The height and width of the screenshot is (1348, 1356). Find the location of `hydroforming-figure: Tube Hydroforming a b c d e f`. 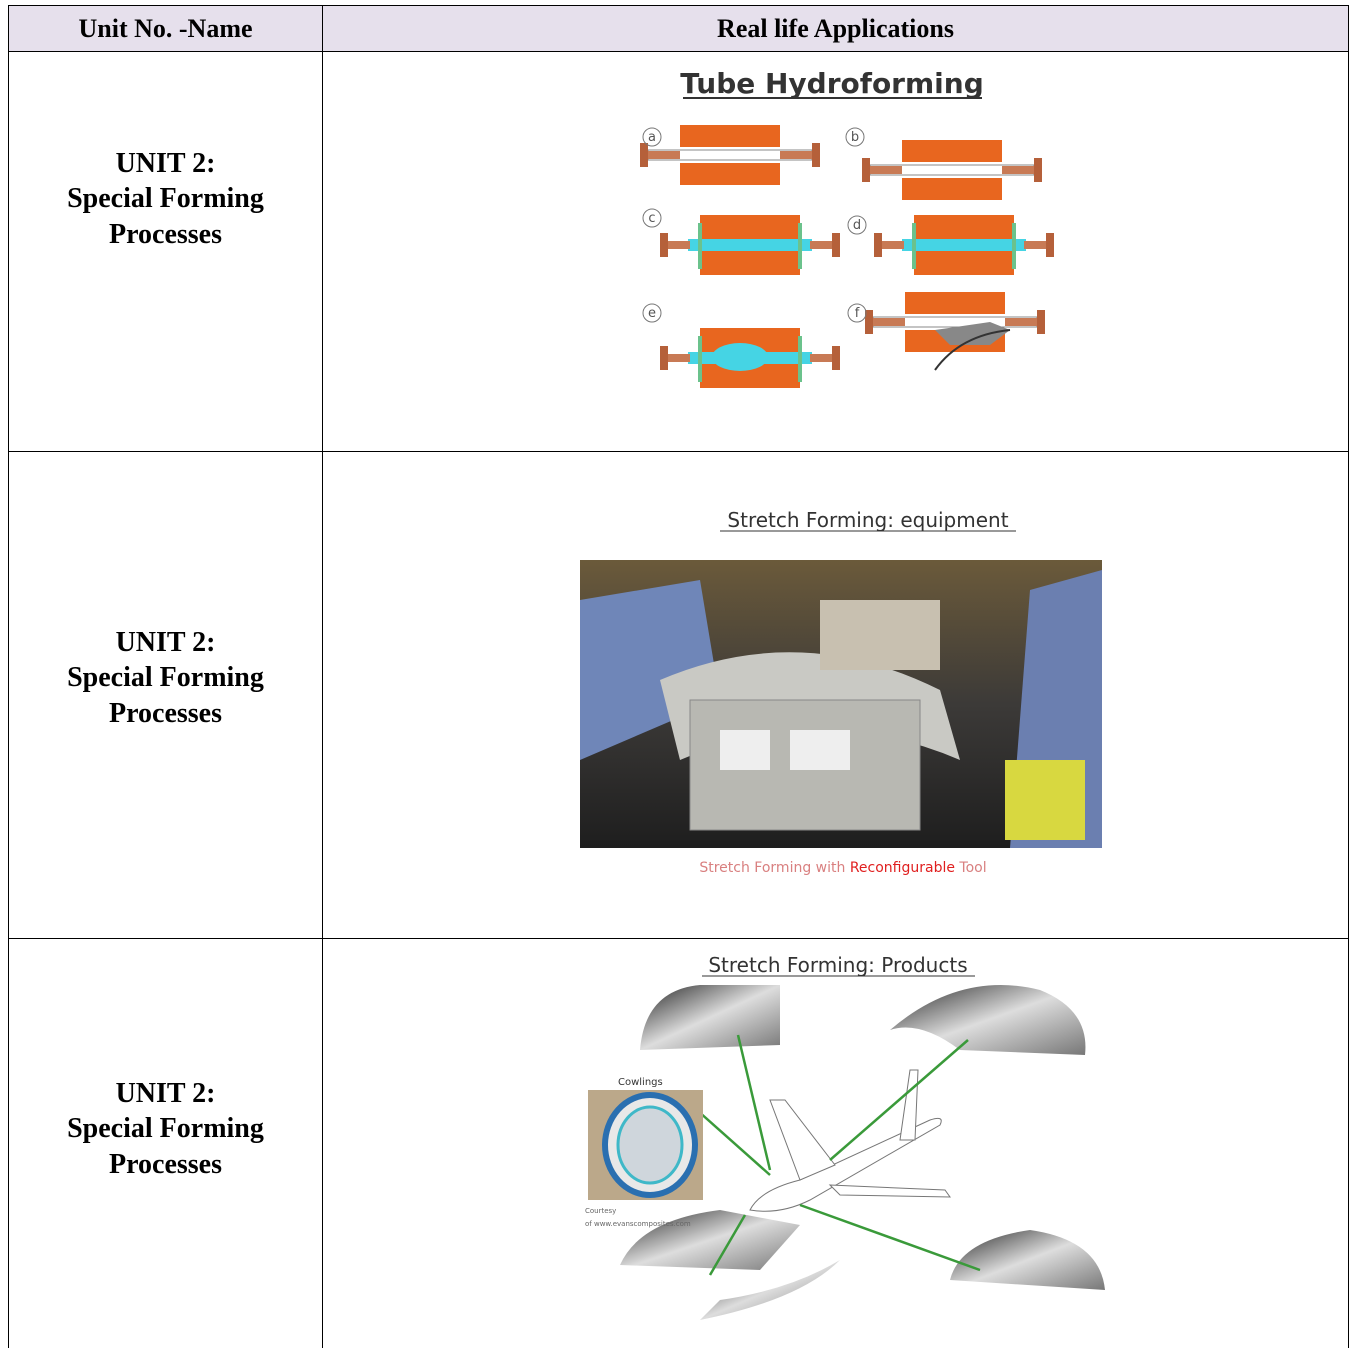

hydroforming-figure: Tube Hydroforming a b c d e f is located at coordinates (846, 227).